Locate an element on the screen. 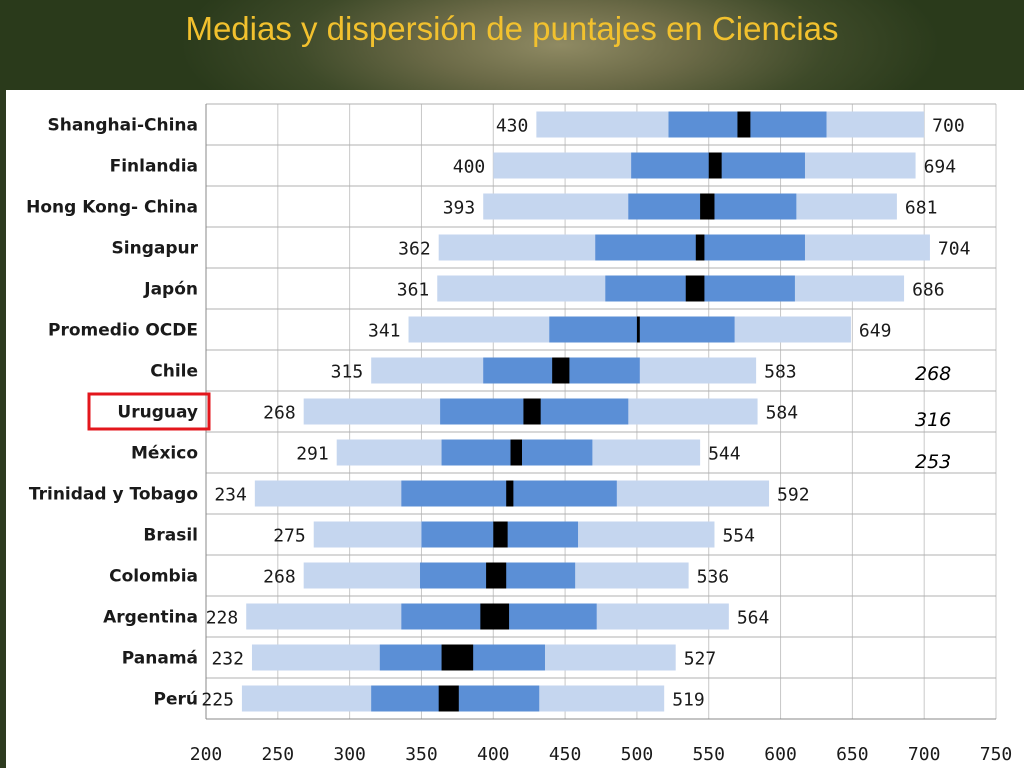 The height and width of the screenshot is (768, 1024). min-value-label: 393 is located at coordinates (459, 208).